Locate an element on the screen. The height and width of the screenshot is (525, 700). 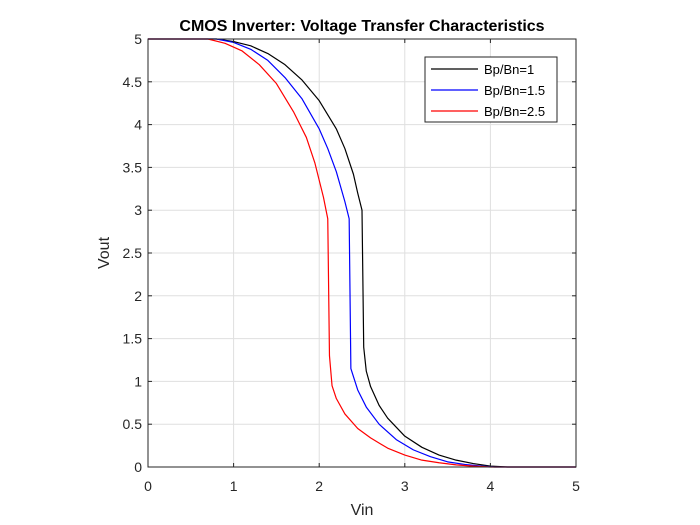
x-tick-label: 4 is located at coordinates (491, 486).